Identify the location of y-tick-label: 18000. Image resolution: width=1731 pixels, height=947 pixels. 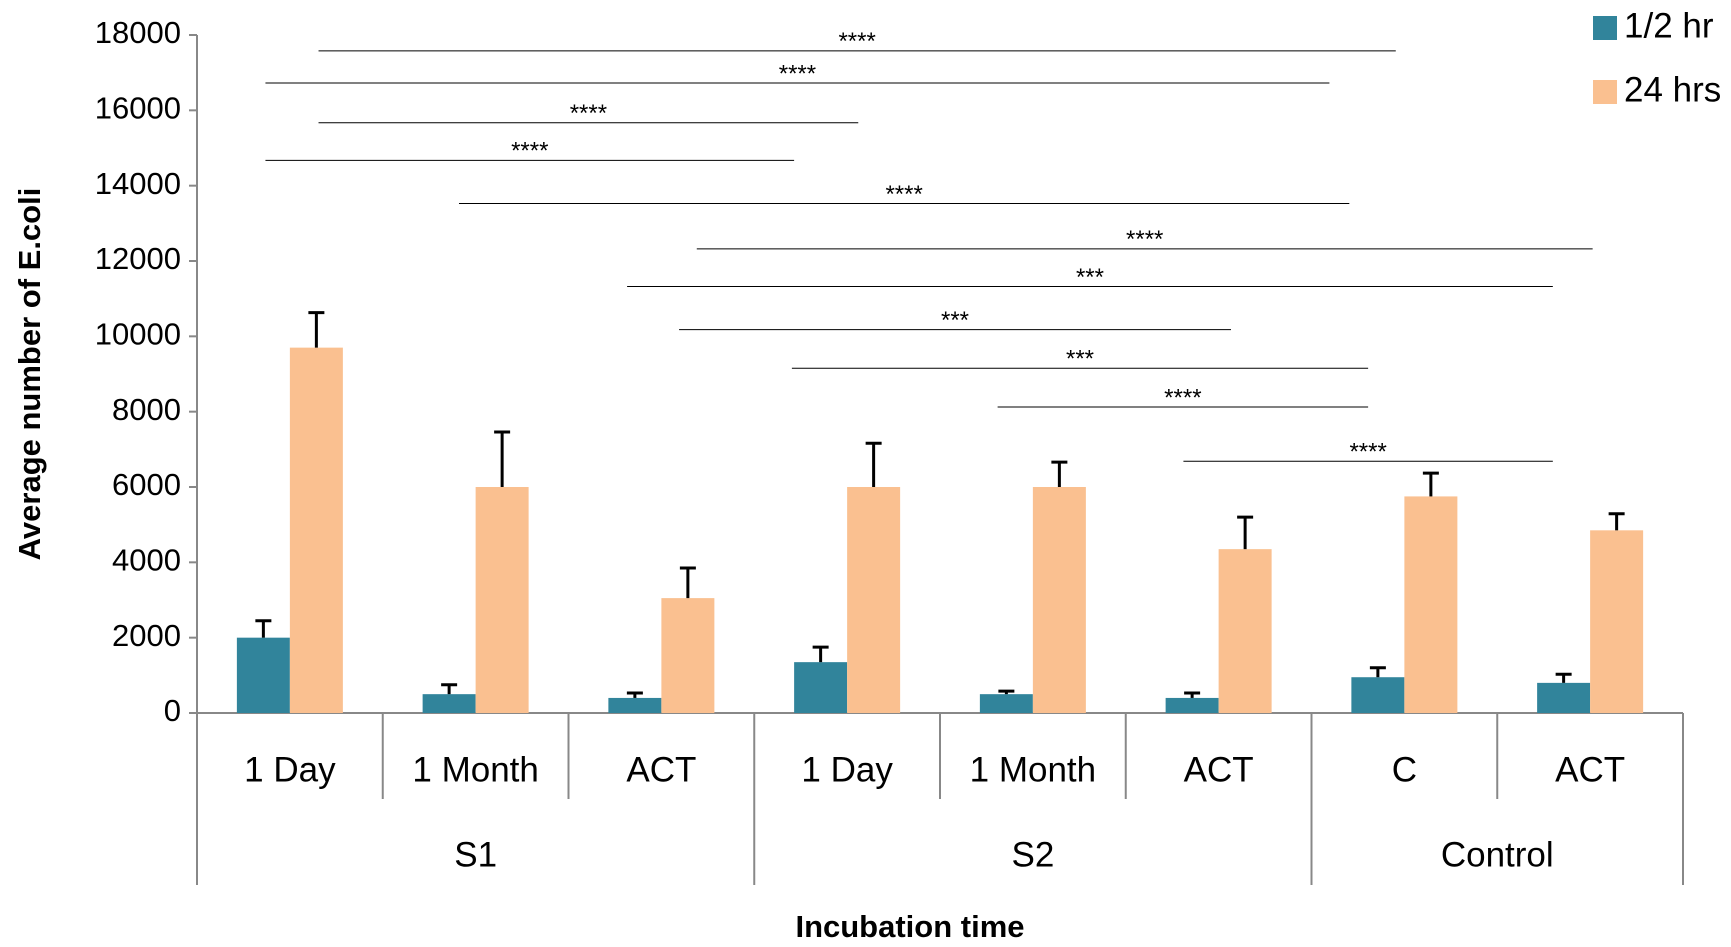
(138, 32).